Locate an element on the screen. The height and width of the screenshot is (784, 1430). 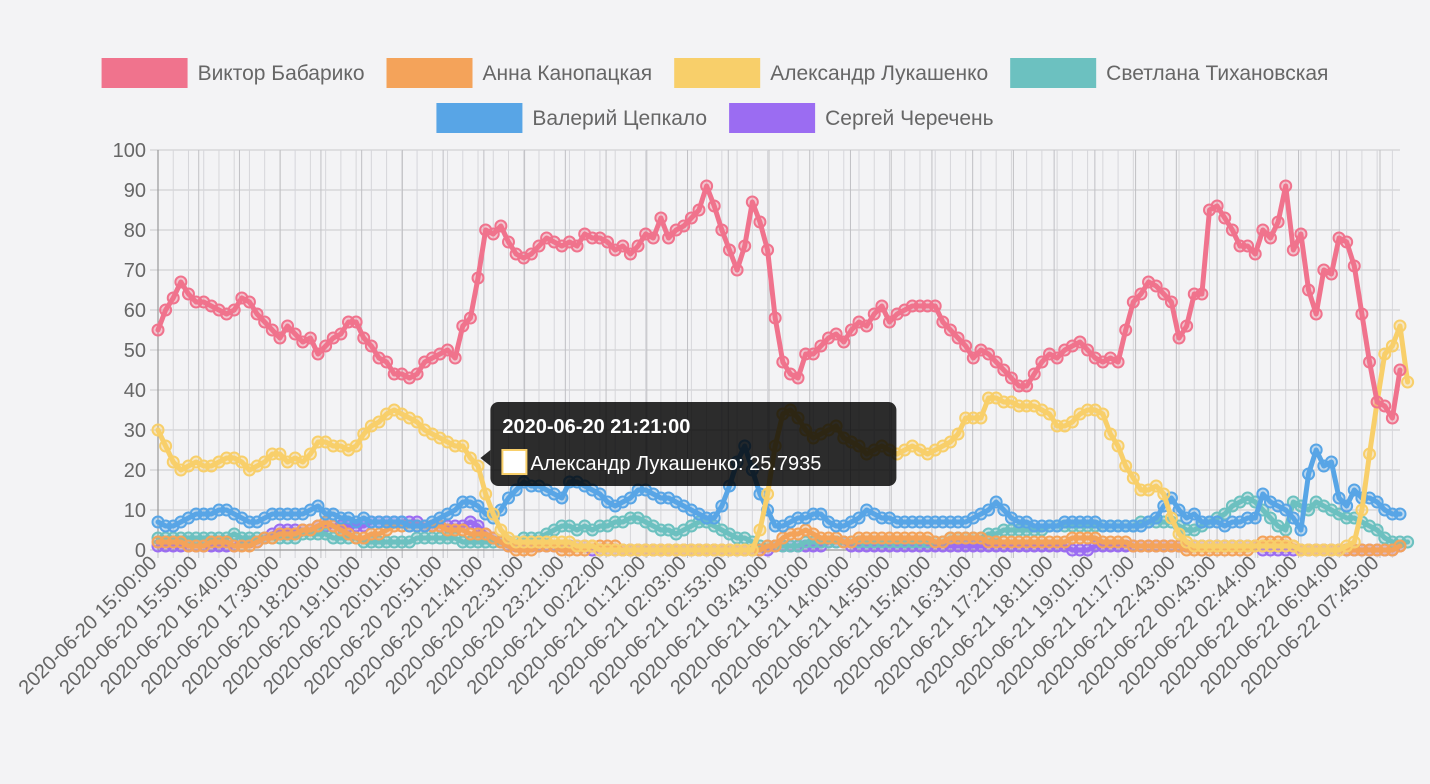
legend-item: Александр Лукашенко is located at coordinates (831, 73).